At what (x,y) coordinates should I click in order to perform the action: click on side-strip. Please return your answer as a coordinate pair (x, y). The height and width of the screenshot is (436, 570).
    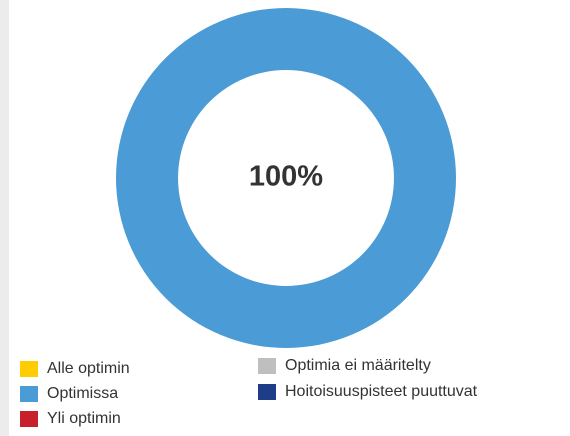
    Looking at the image, I should click on (4, 218).